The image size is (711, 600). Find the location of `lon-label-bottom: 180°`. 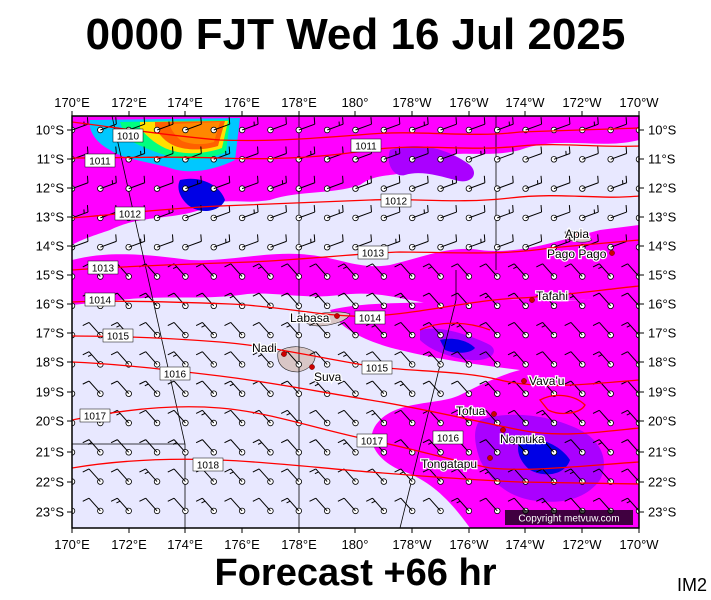

lon-label-bottom: 180° is located at coordinates (355, 544).